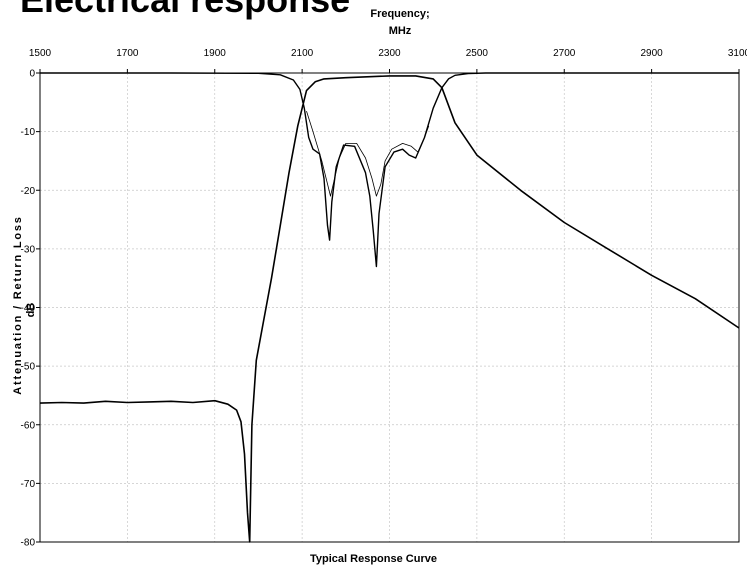  I want to click on y-tick-label: -60, so click(28, 425).